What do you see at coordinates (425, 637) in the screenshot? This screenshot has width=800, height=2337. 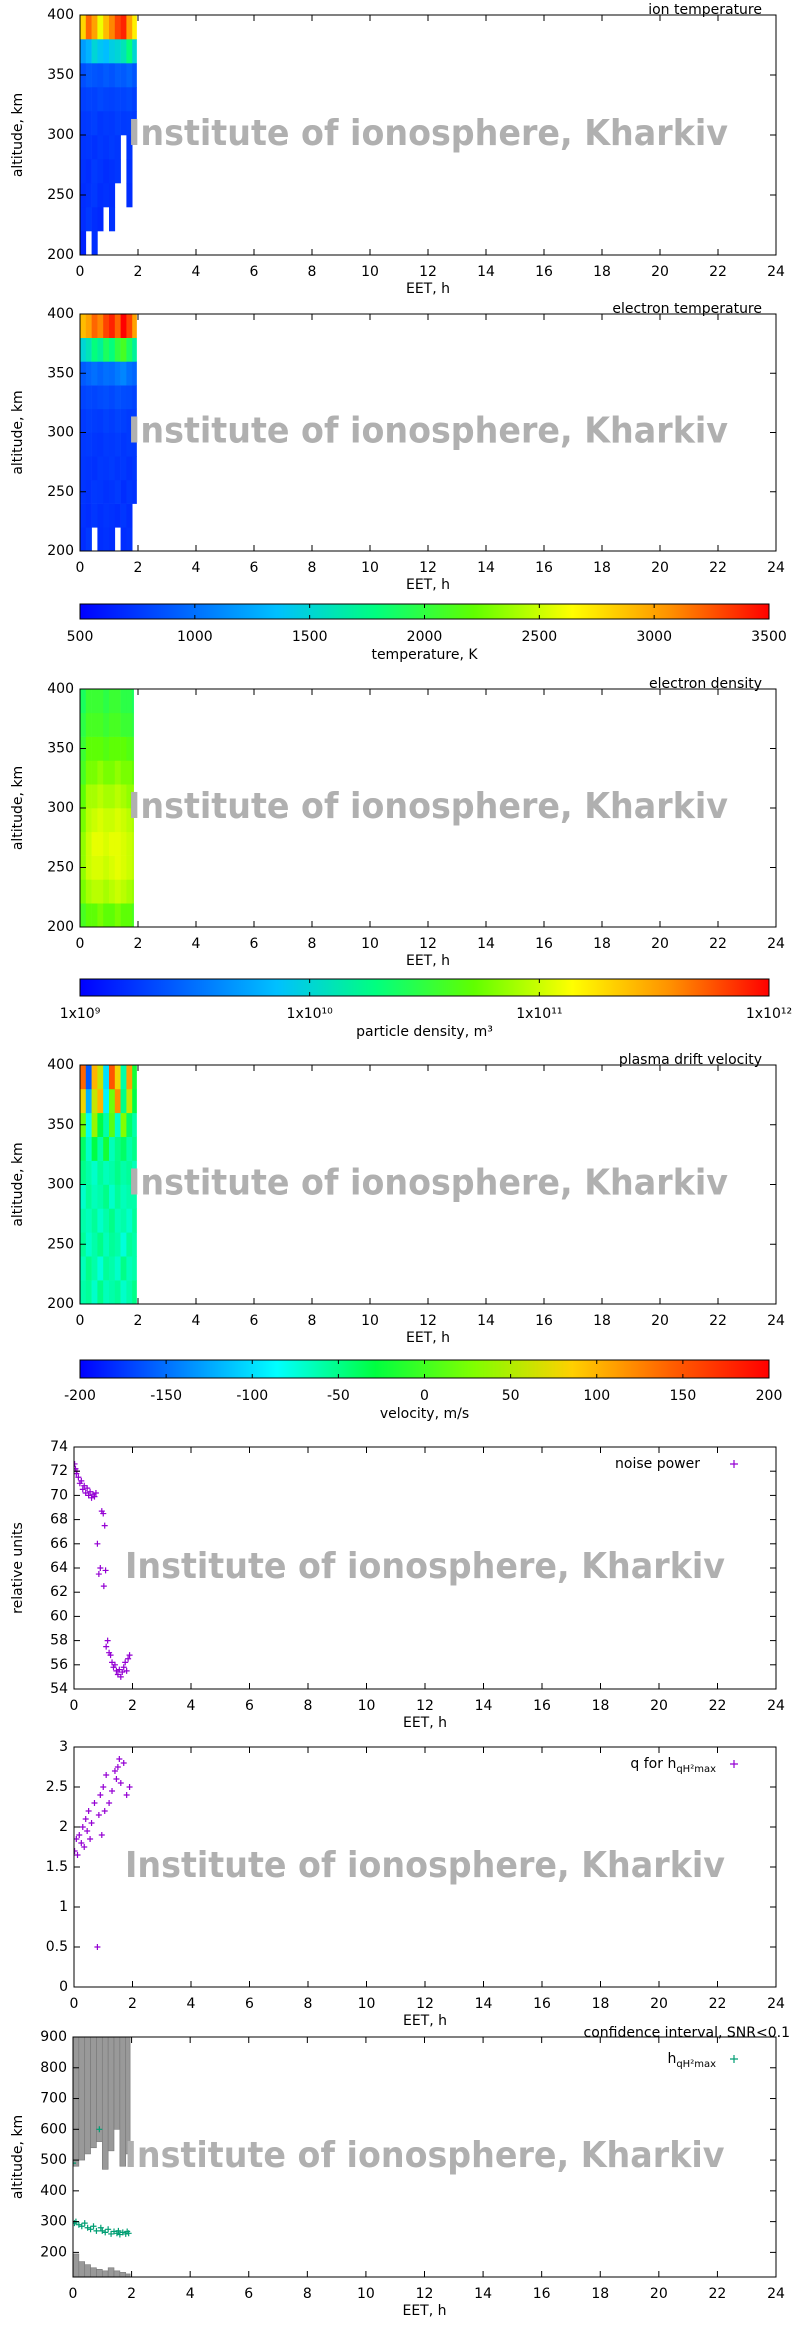 I see `colorbar-tick-label: 2000` at bounding box center [425, 637].